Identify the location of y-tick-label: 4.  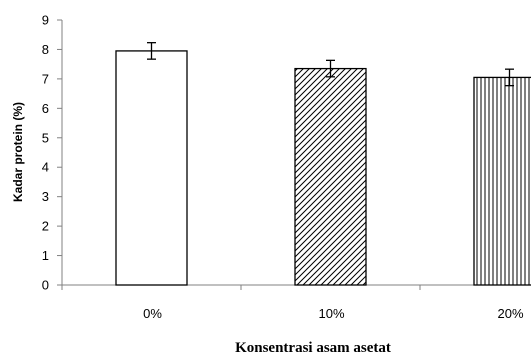
(45, 167).